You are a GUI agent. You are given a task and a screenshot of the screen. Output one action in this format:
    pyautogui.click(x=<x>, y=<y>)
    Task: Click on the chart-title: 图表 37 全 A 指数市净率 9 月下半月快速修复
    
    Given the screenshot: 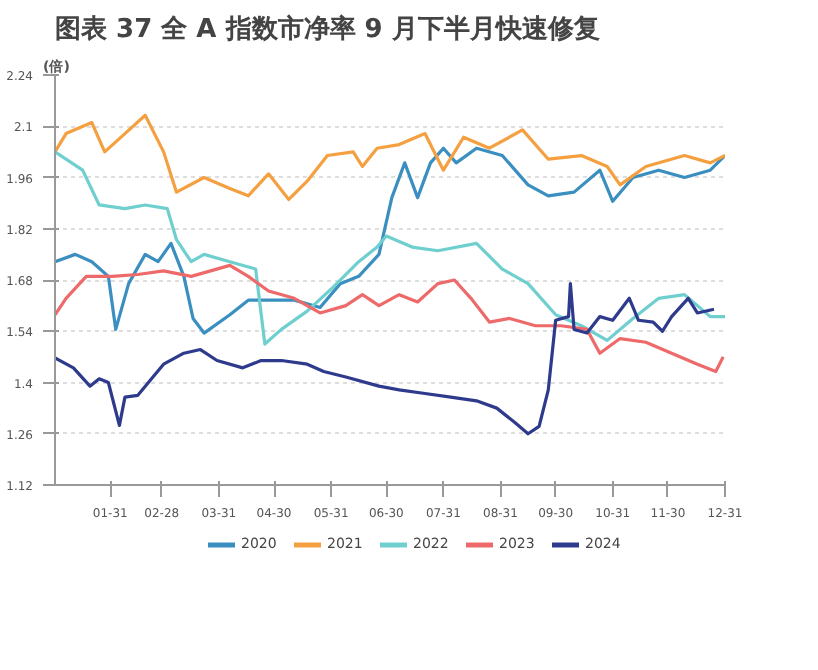 What is the action you would take?
    pyautogui.click(x=327, y=29)
    